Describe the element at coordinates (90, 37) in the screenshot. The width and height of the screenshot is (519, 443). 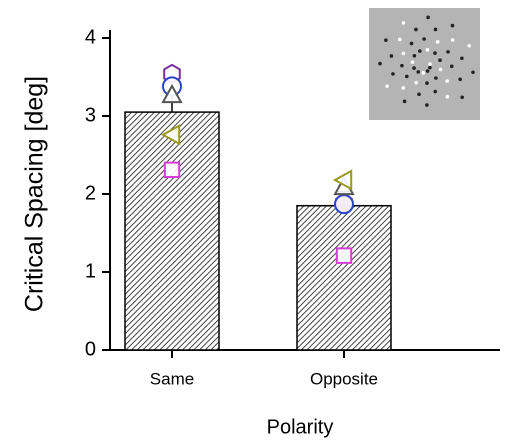
I see `y-tick-label: 4` at that location.